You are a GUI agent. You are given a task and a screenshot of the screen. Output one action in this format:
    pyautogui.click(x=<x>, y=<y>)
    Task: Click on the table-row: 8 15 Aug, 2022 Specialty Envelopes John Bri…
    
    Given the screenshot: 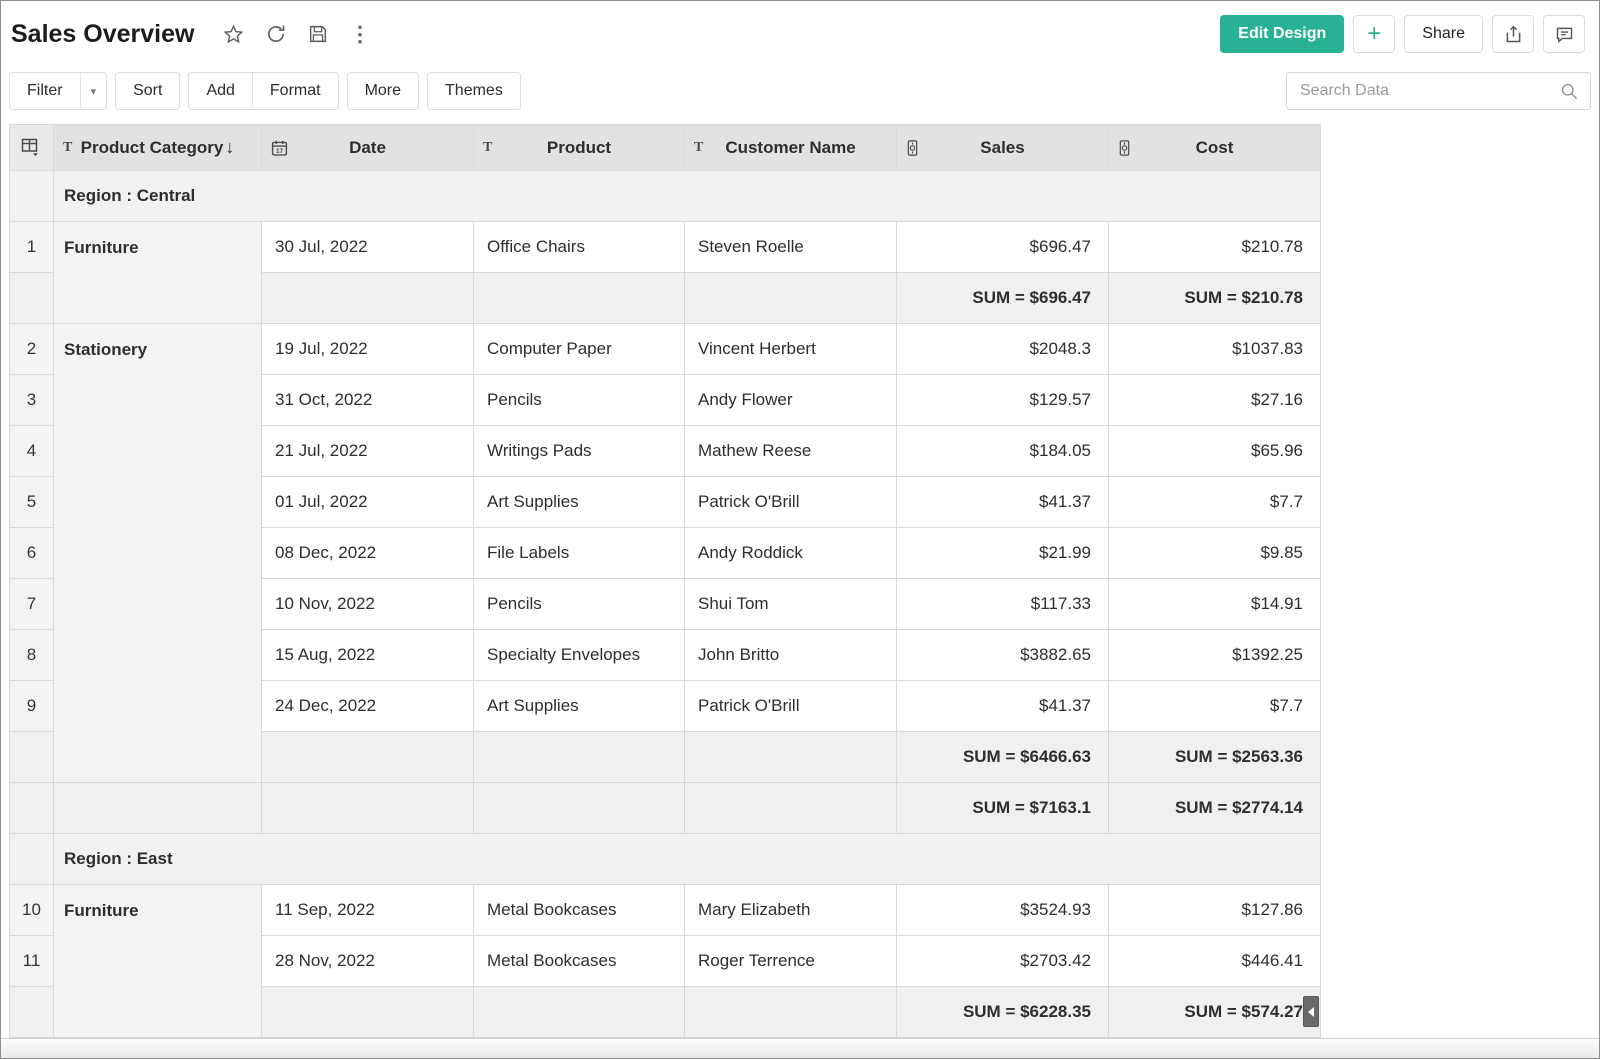 What is the action you would take?
    pyautogui.click(x=665, y=655)
    